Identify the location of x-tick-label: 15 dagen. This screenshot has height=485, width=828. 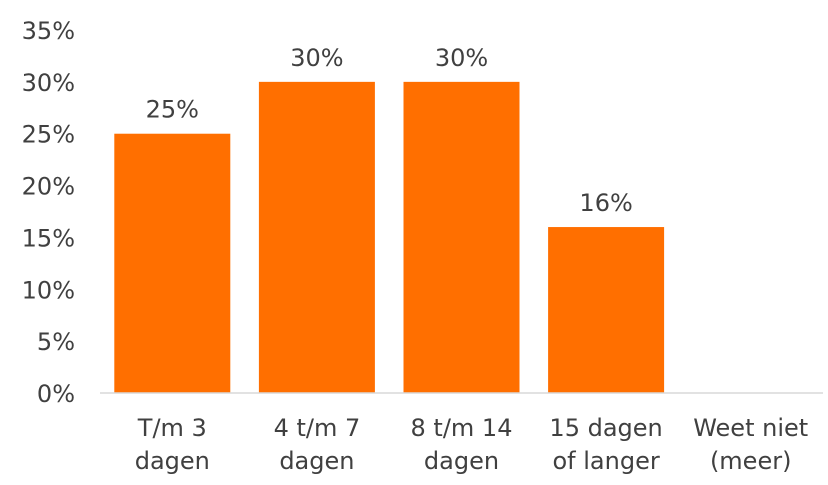
(605, 428).